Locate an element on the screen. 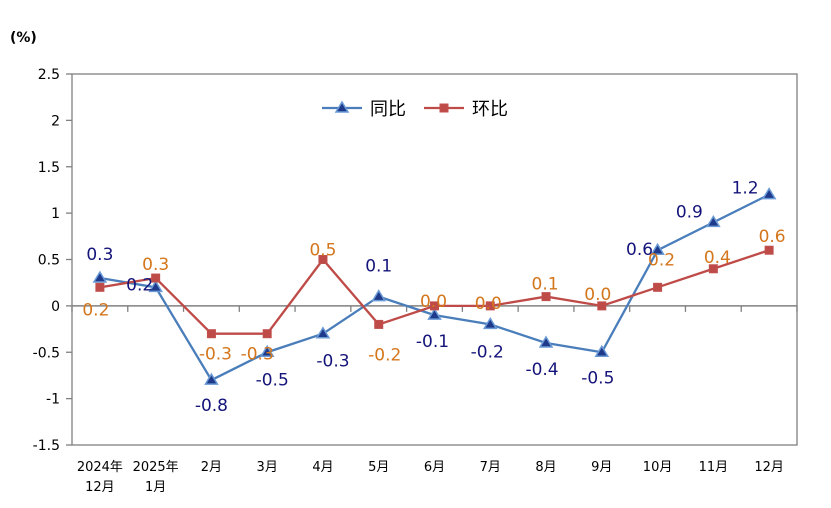 The width and height of the screenshot is (831, 508). x-tick-label: 2025年 is located at coordinates (156, 467).